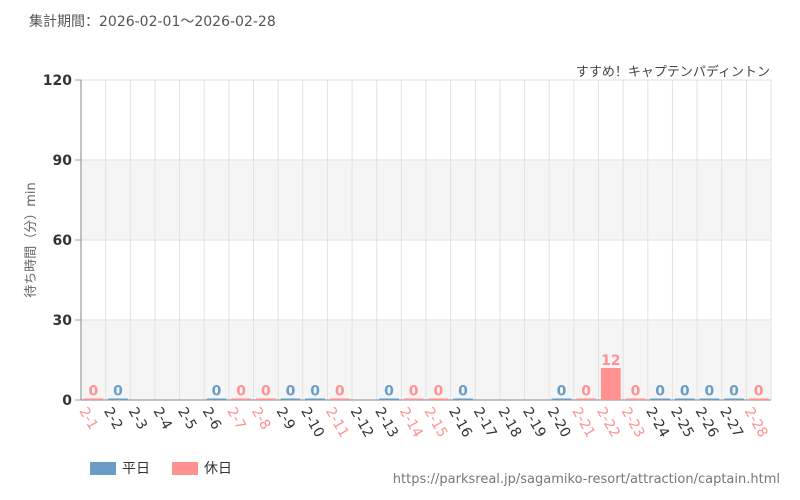  I want to click on legend-swatch-holiday, so click(185, 468).